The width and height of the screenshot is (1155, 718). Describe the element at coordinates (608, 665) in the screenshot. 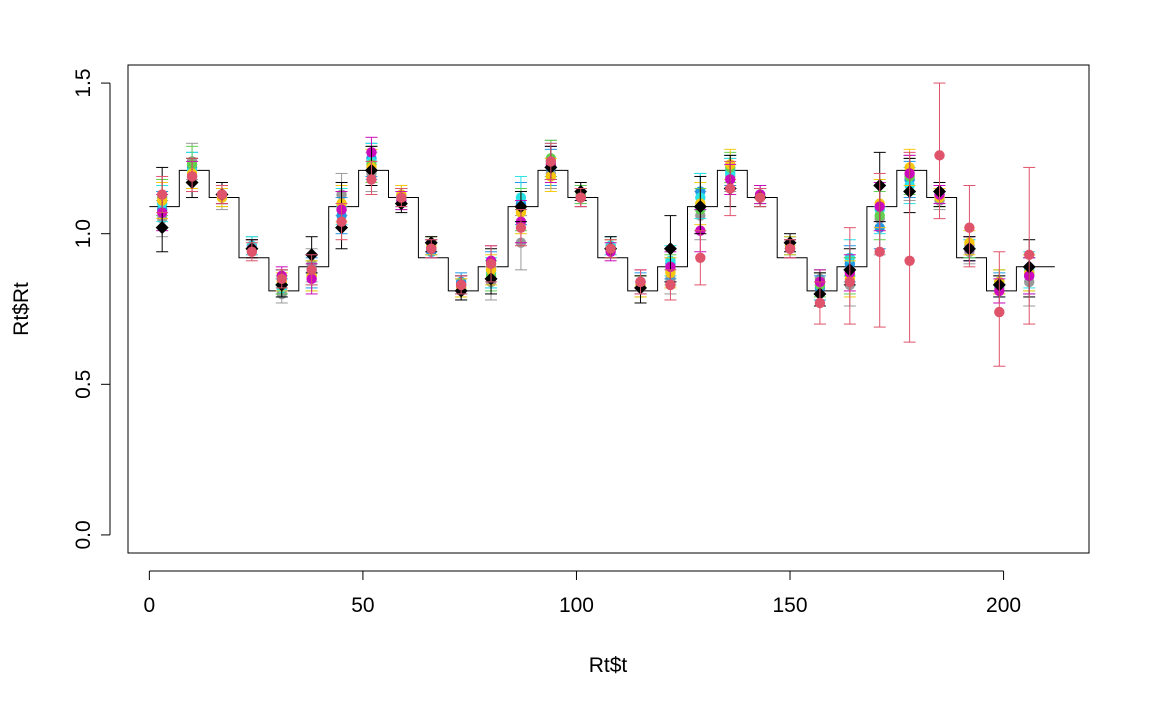

I see `x-axis-label: Rt$t` at that location.